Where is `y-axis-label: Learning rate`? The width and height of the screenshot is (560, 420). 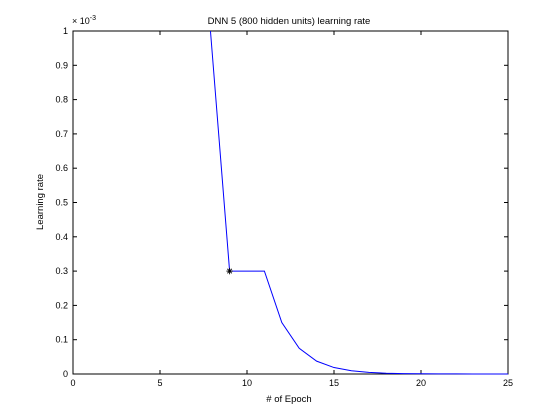
y-axis-label: Learning rate is located at coordinates (40, 202).